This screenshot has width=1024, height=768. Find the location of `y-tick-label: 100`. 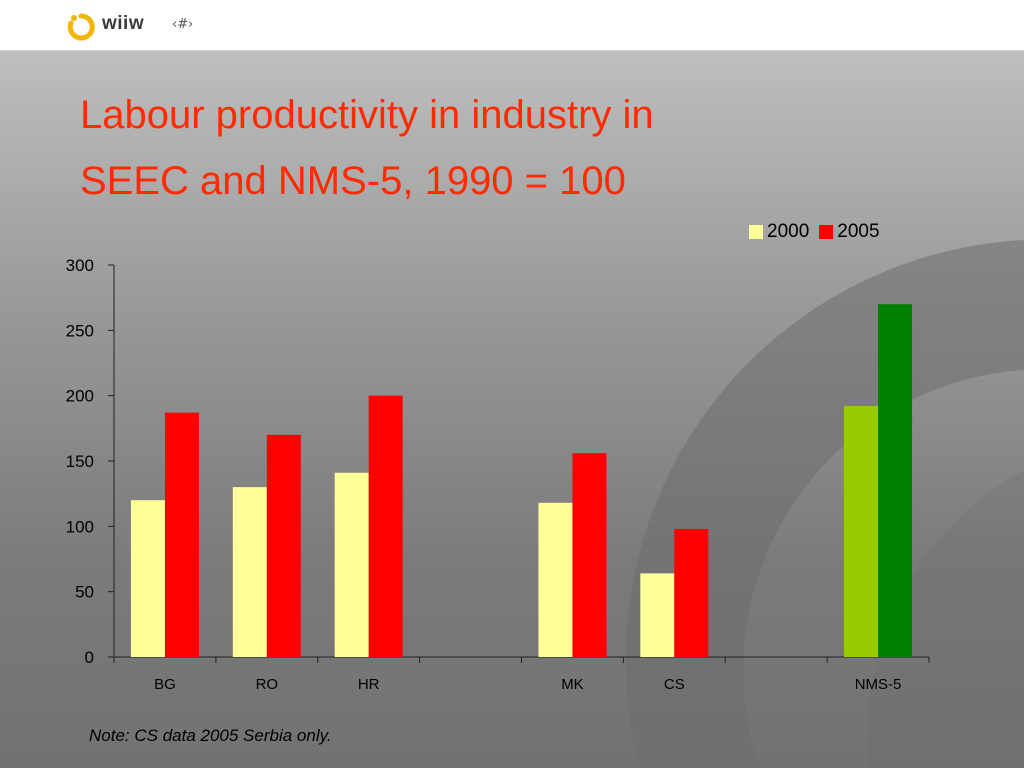

y-tick-label: 100 is located at coordinates (80, 526).